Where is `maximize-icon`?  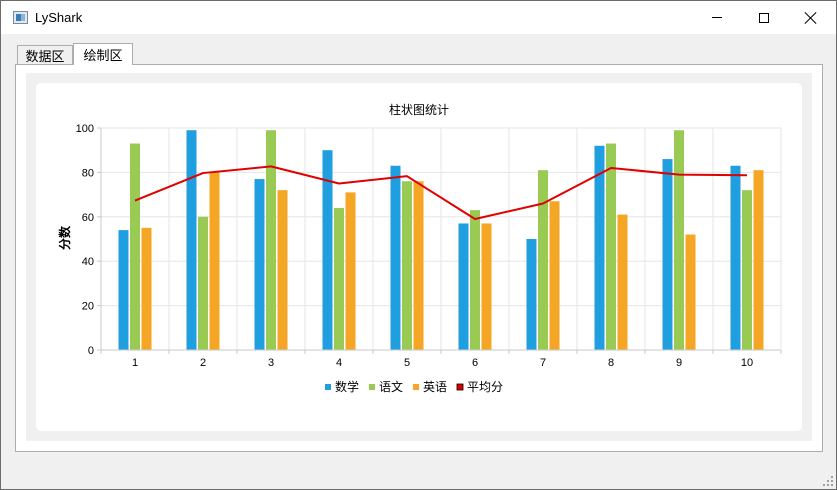
maximize-icon is located at coordinates (764, 17).